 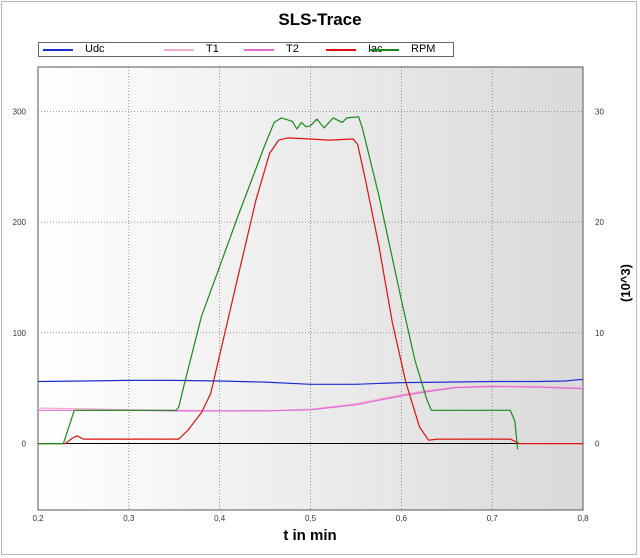 I want to click on x-axis-label: t in min, so click(x=310, y=535).